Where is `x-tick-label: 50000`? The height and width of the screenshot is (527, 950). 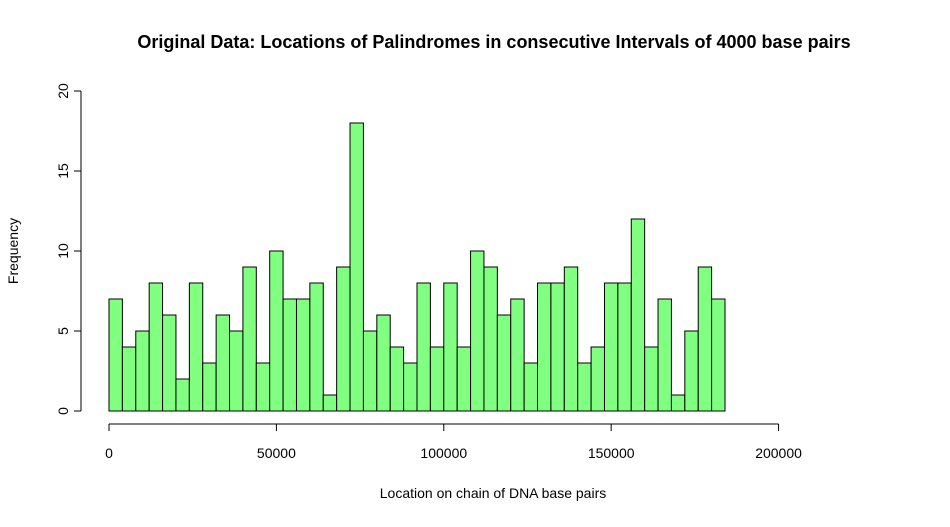
x-tick-label: 50000 is located at coordinates (276, 453).